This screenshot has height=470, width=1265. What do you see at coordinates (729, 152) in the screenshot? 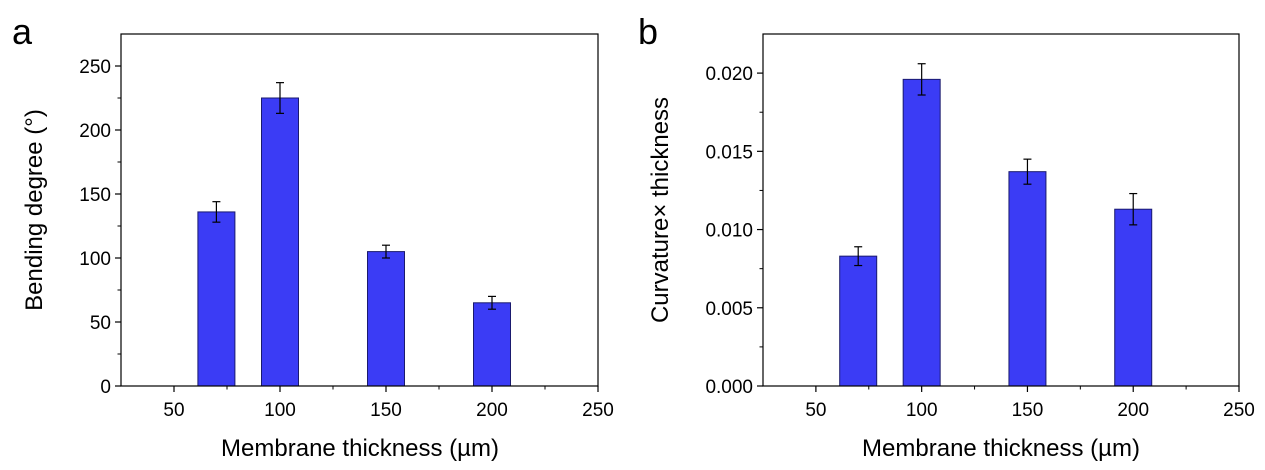
I see `y-tick-label: 0.015` at bounding box center [729, 152].